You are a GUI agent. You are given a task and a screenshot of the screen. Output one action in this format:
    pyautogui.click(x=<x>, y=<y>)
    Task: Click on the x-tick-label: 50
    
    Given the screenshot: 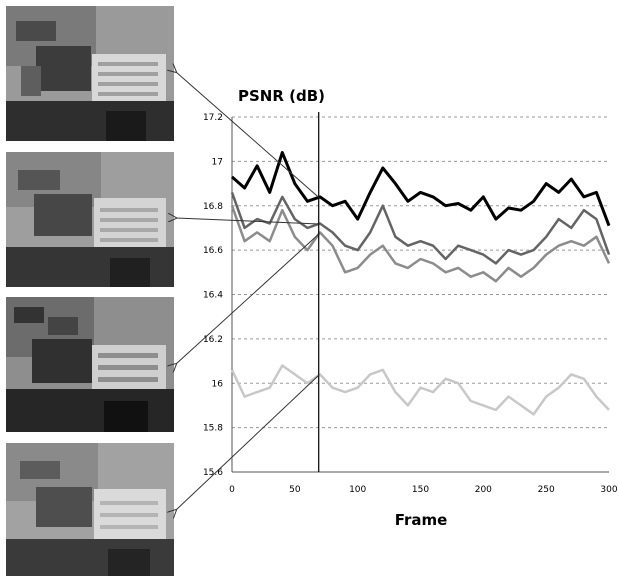 What is the action you would take?
    pyautogui.click(x=295, y=490)
    